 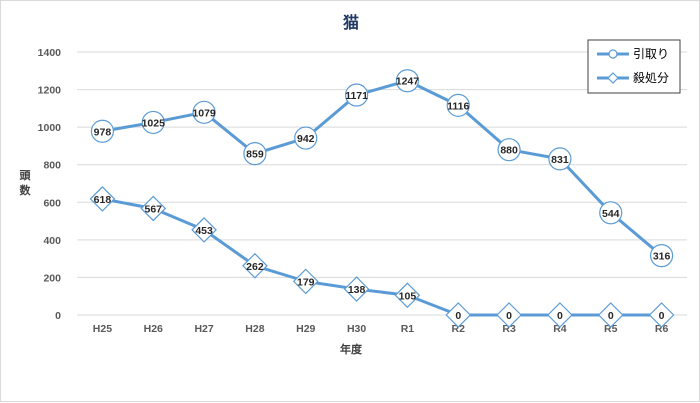 I want to click on x-tick-label: H28, so click(x=254, y=329).